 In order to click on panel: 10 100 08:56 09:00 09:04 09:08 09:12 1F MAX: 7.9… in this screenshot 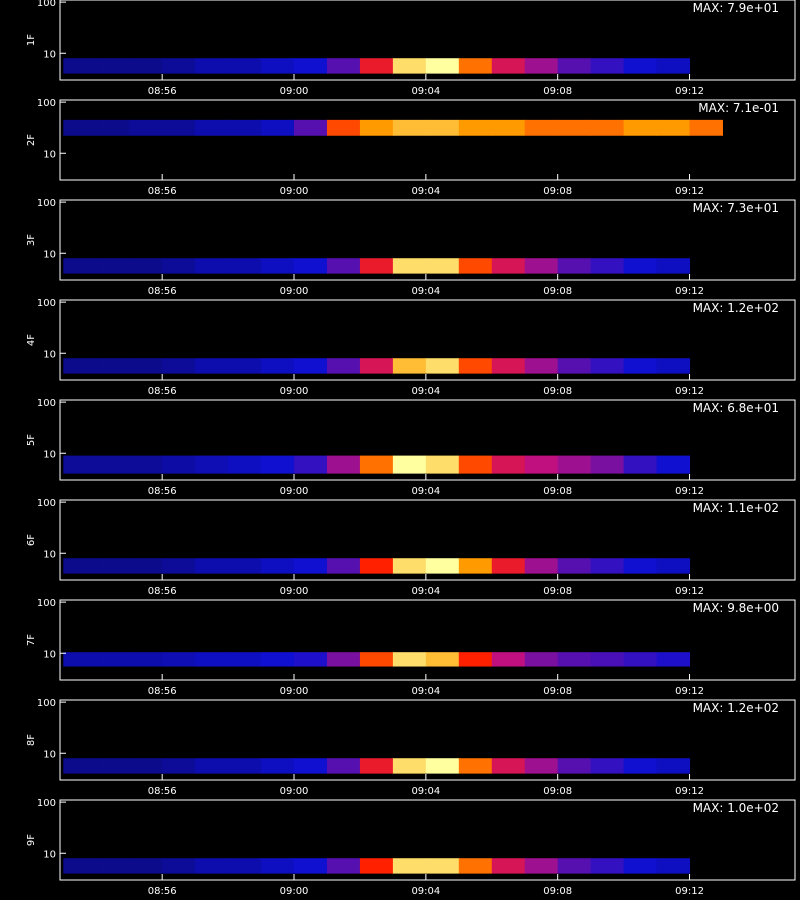, I will do `click(411, 48)`.